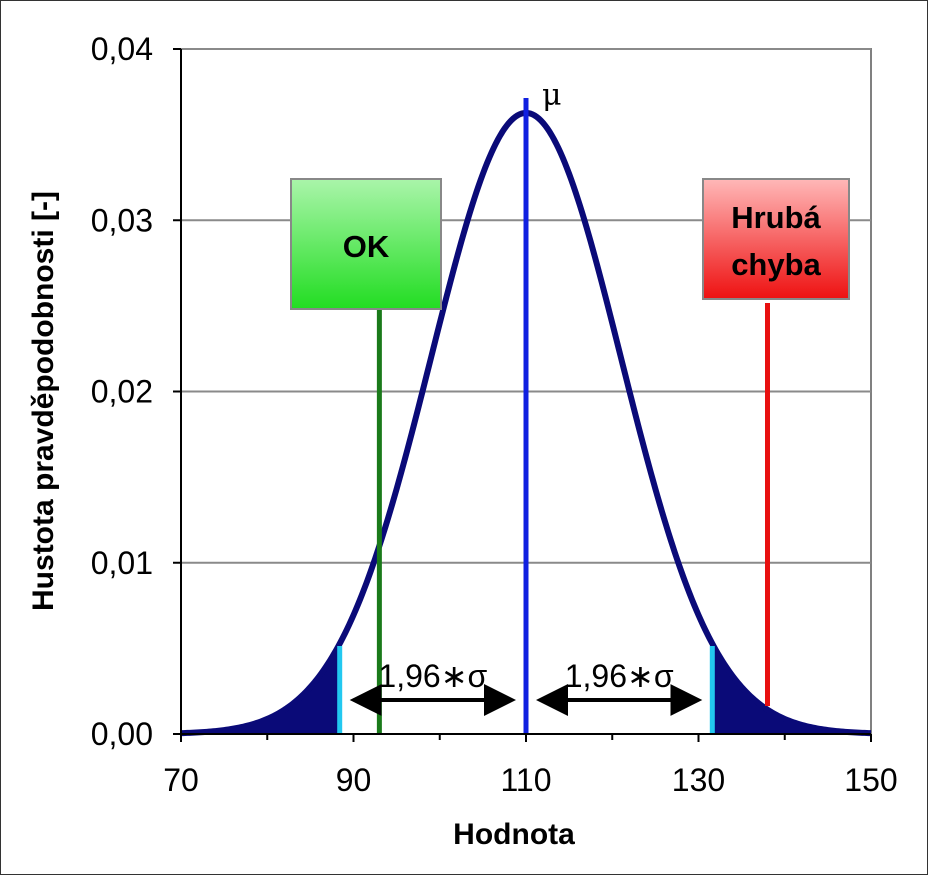  I want to click on y-axis-title: Hustota pravděpodobnosti [-], so click(43, 401).